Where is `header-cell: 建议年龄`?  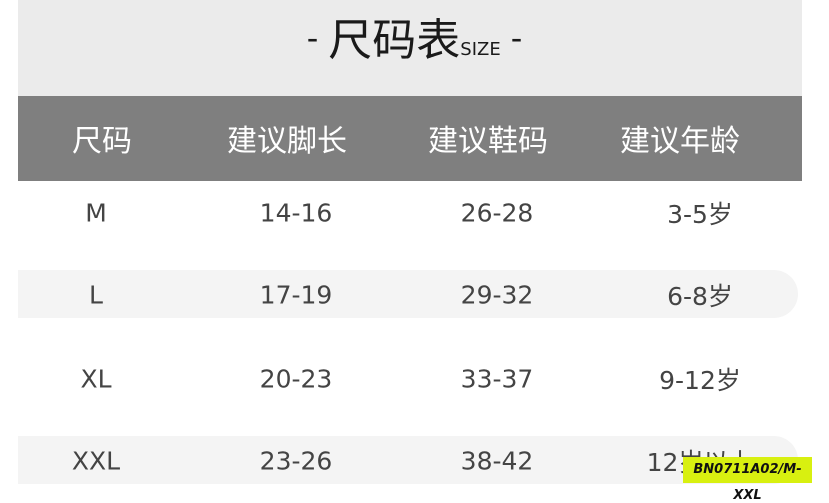
header-cell: 建议年龄 is located at coordinates (680, 141).